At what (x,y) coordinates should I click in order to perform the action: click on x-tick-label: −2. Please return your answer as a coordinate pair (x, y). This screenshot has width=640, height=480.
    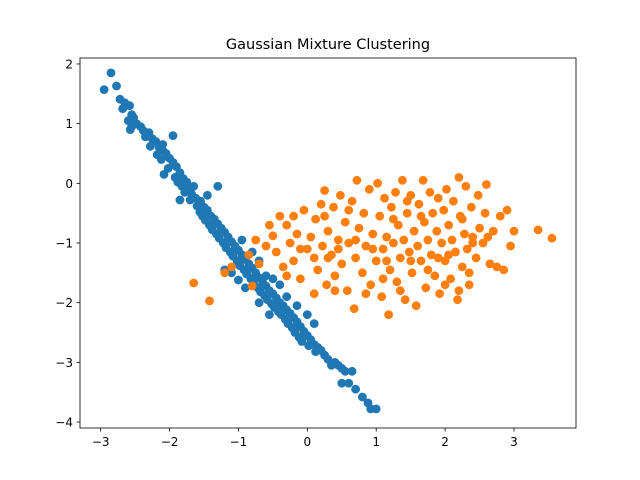
    Looking at the image, I should click on (170, 442).